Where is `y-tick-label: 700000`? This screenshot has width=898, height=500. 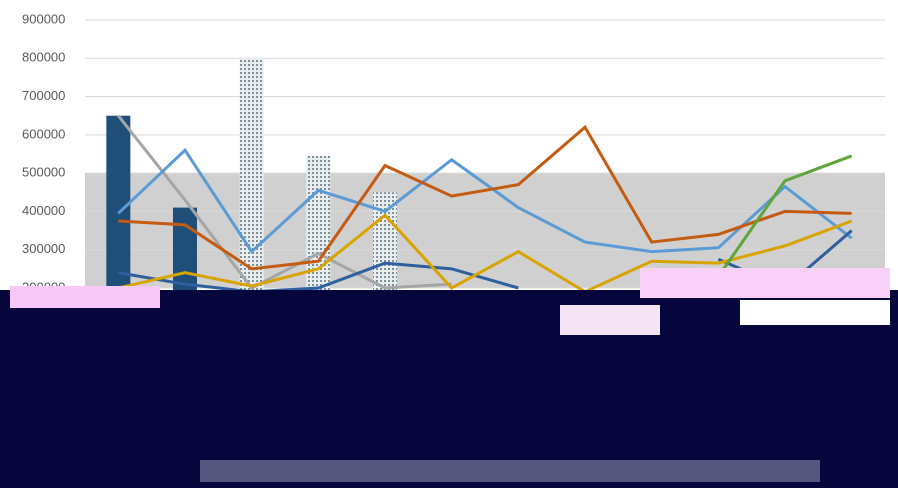
y-tick-label: 700000 is located at coordinates (43, 95).